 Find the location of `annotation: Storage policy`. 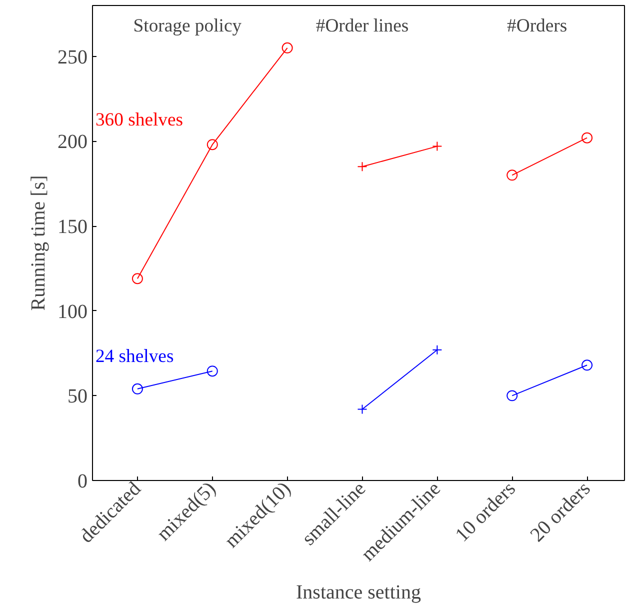

annotation: Storage policy is located at coordinates (187, 26).